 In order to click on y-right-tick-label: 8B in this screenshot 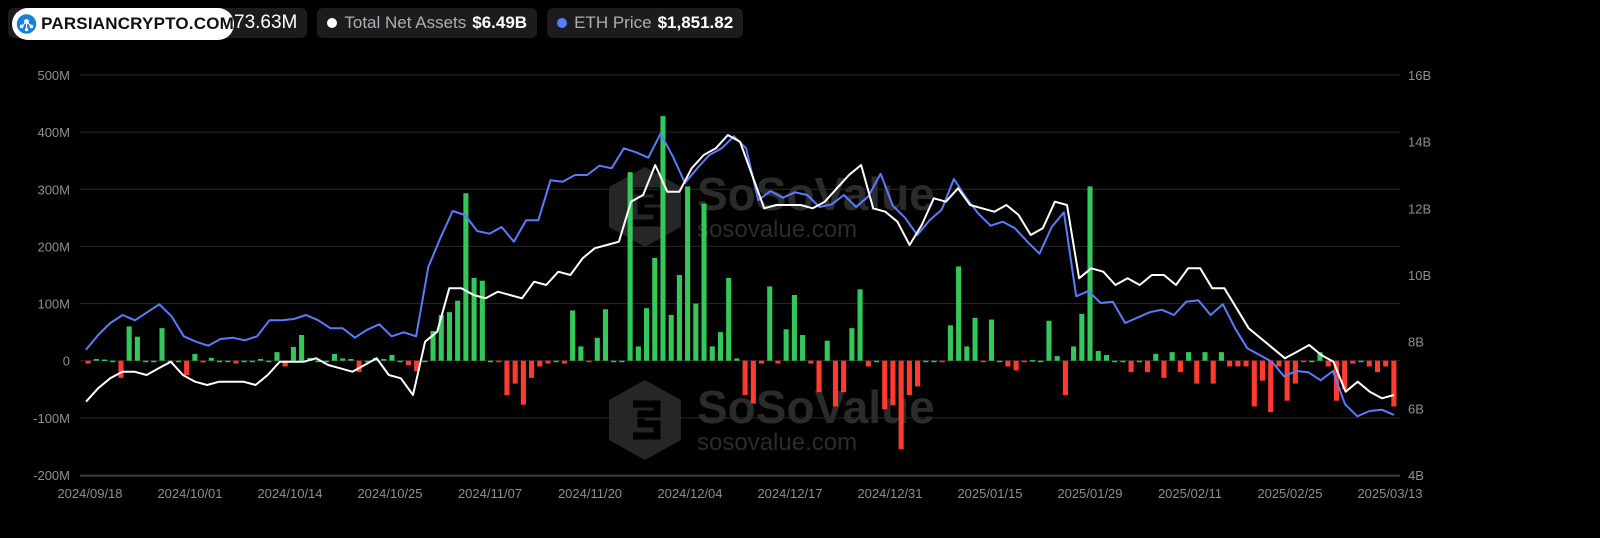, I will do `click(1416, 342)`.